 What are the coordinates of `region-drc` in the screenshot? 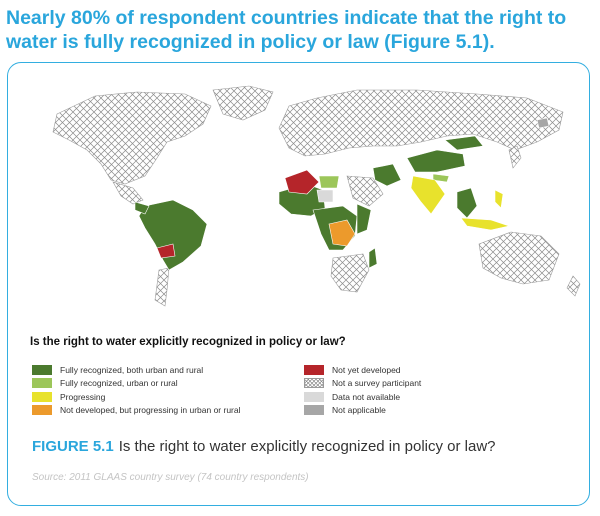 It's located at (342, 233).